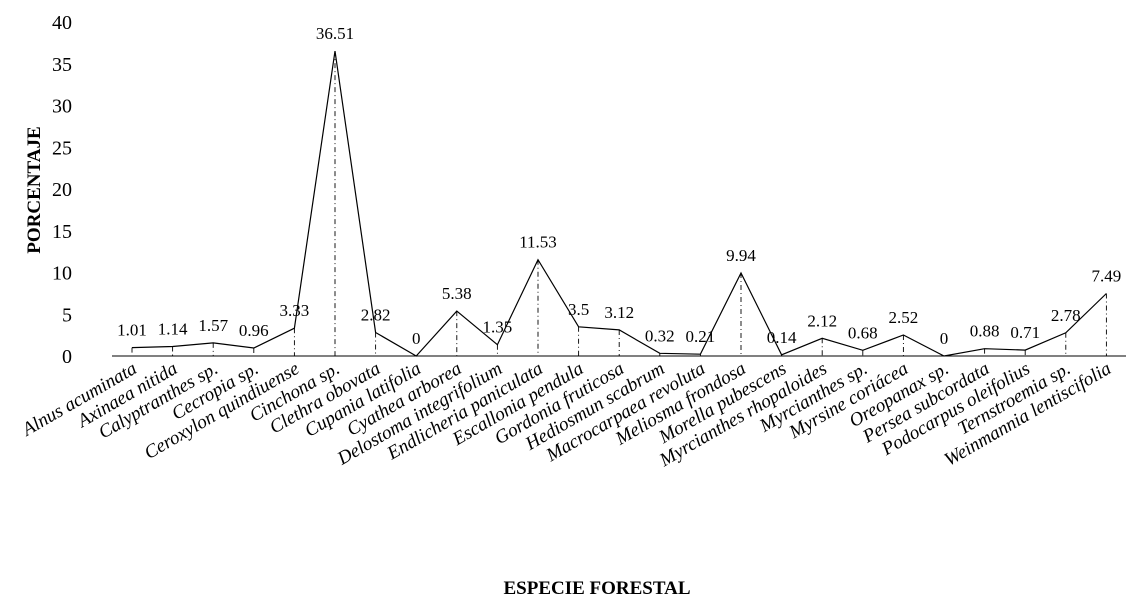 This screenshot has width=1127, height=600. What do you see at coordinates (62, 107) in the screenshot?
I see `y-tick-label: 30` at bounding box center [62, 107].